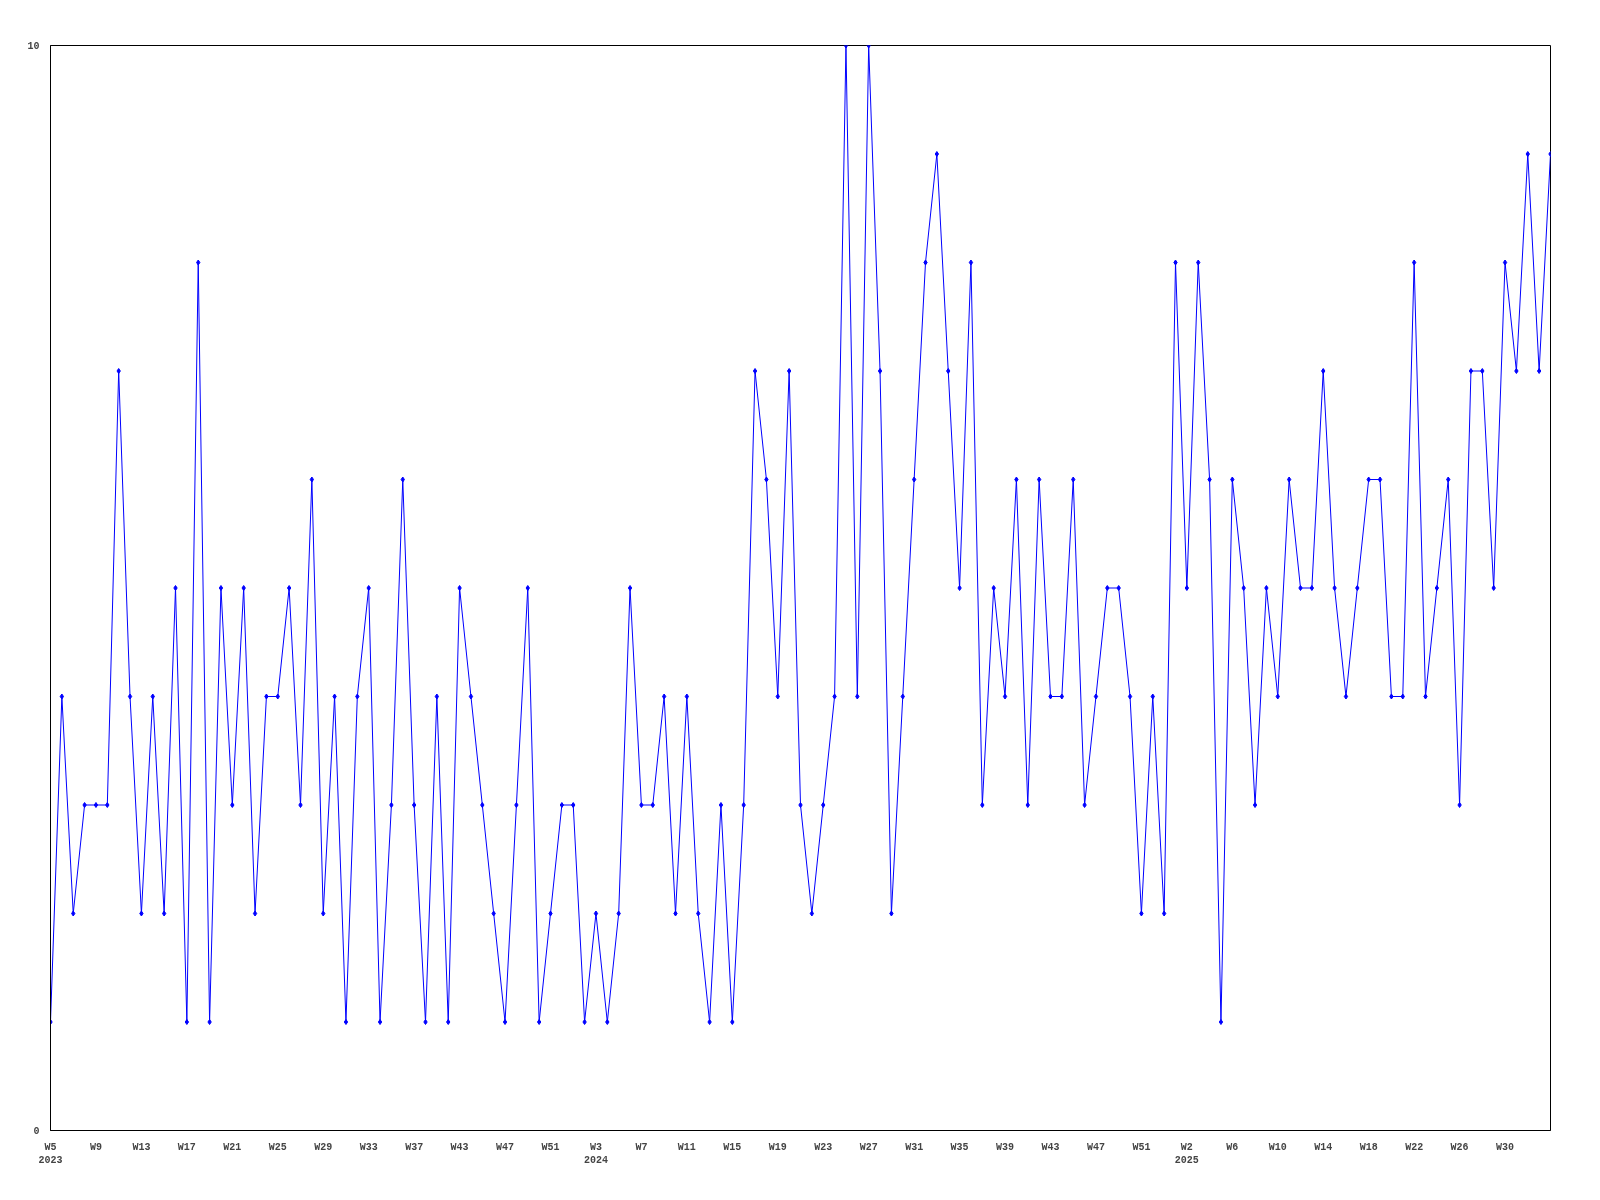 Image resolution: width=1600 pixels, height=1200 pixels. I want to click on x-tick-label: W10, so click(1277, 1147).